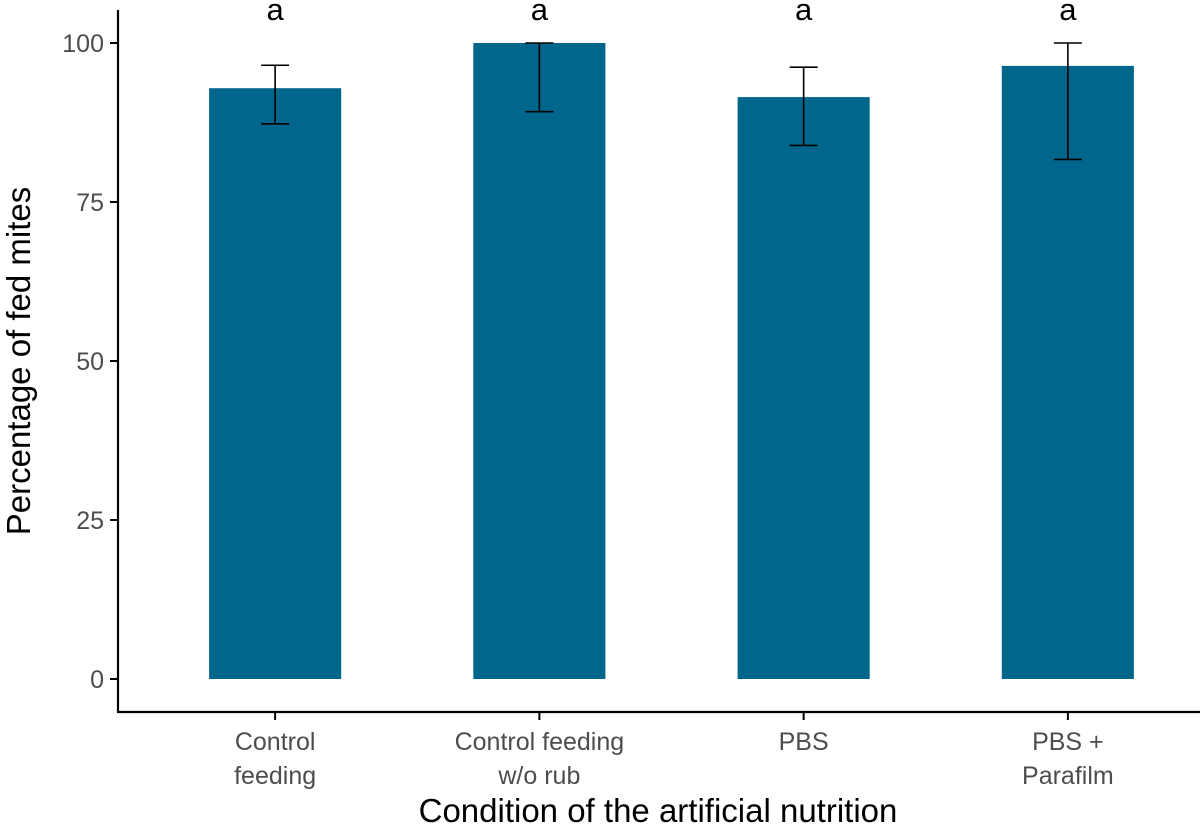 This screenshot has height=831, width=1200. I want to click on x-tick-label: Control feeding, so click(275, 759).